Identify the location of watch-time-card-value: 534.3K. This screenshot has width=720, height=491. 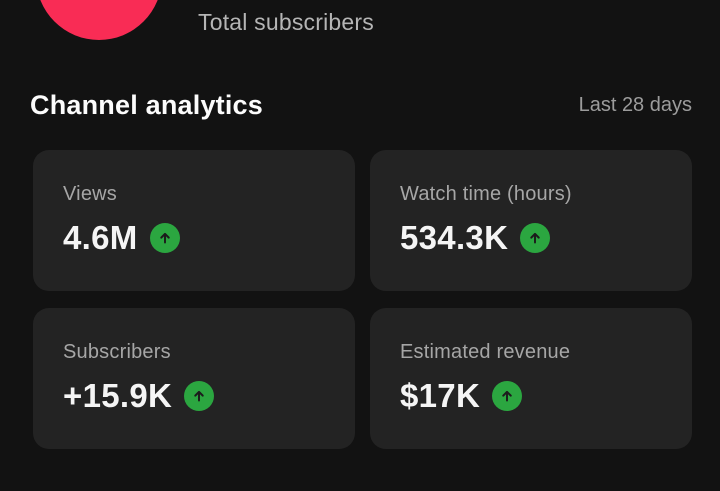
(454, 237).